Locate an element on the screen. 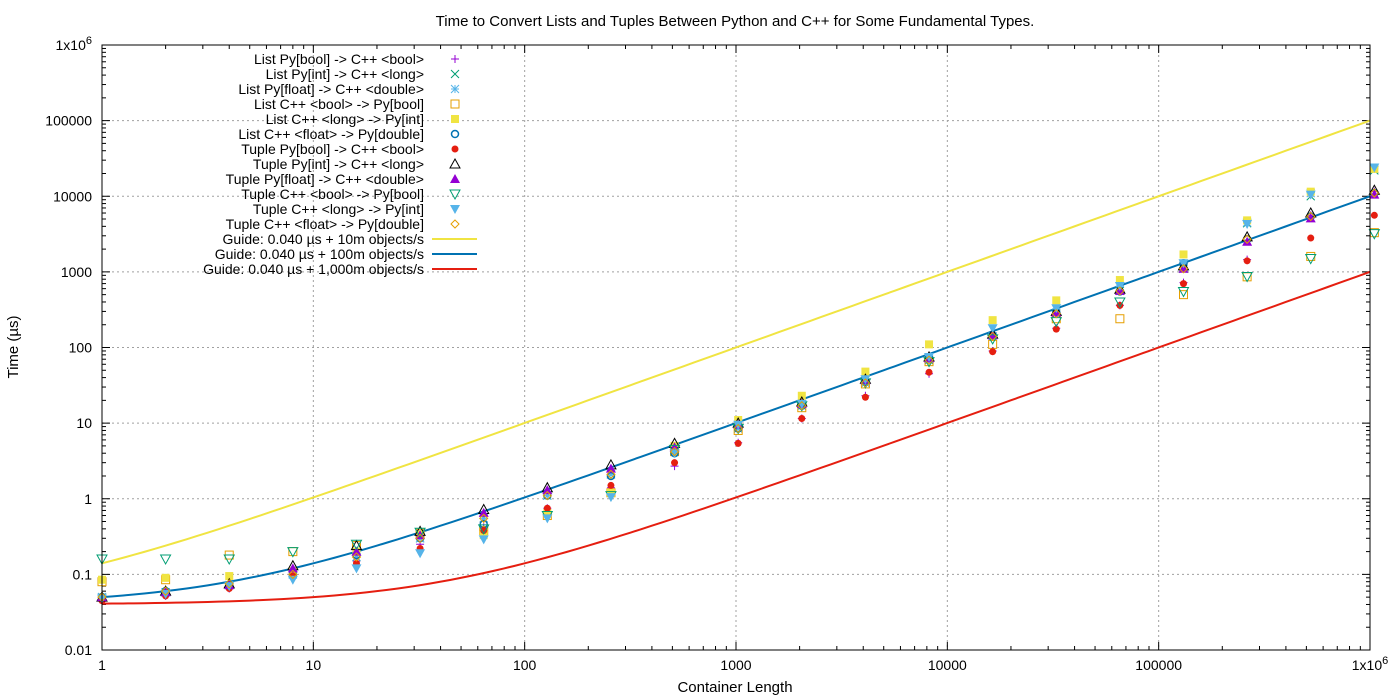 Image resolution: width=1400 pixels, height=700 pixels. legend-label: List C++ <bool> -> Py[bool] is located at coordinates (339, 104).